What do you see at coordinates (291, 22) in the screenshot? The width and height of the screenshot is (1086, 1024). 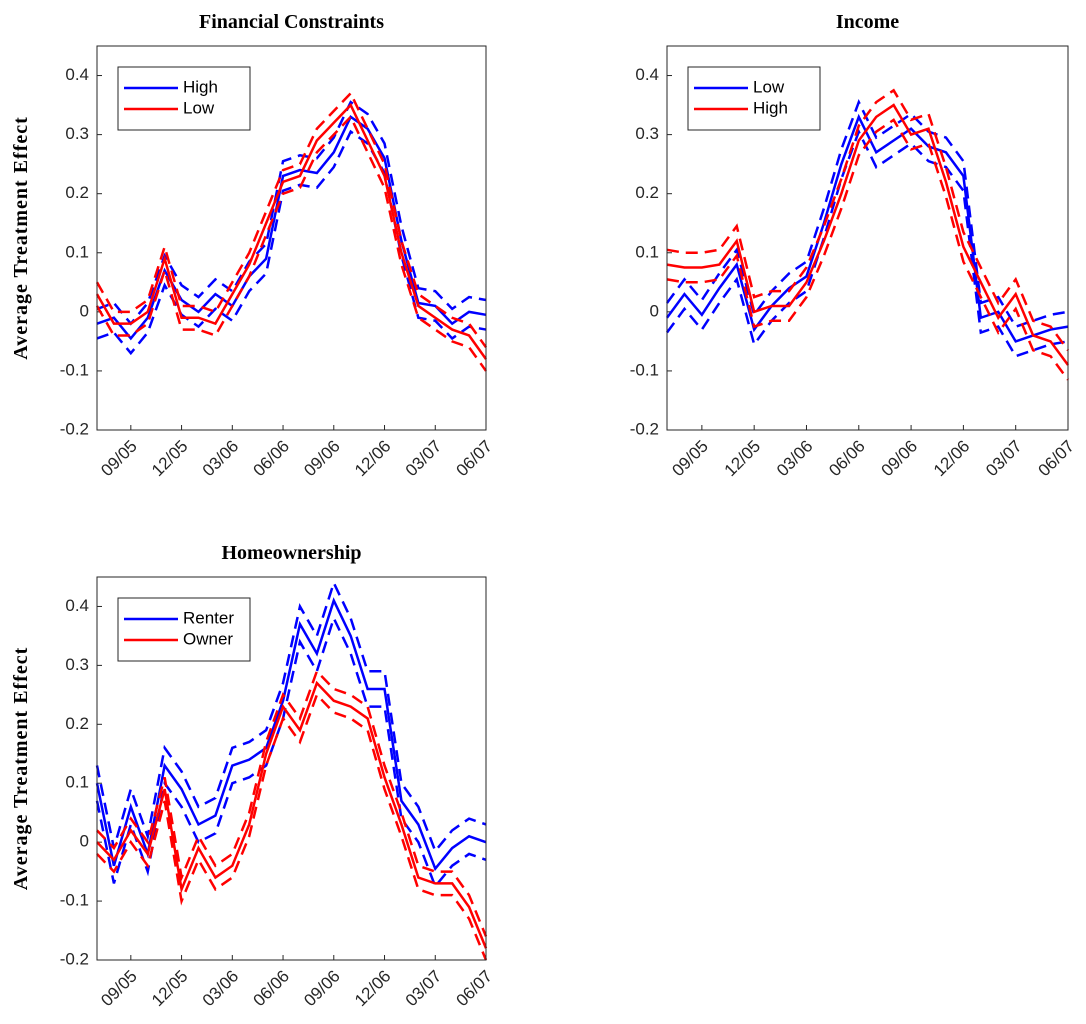 I see `chart-title: Financial Constraints` at bounding box center [291, 22].